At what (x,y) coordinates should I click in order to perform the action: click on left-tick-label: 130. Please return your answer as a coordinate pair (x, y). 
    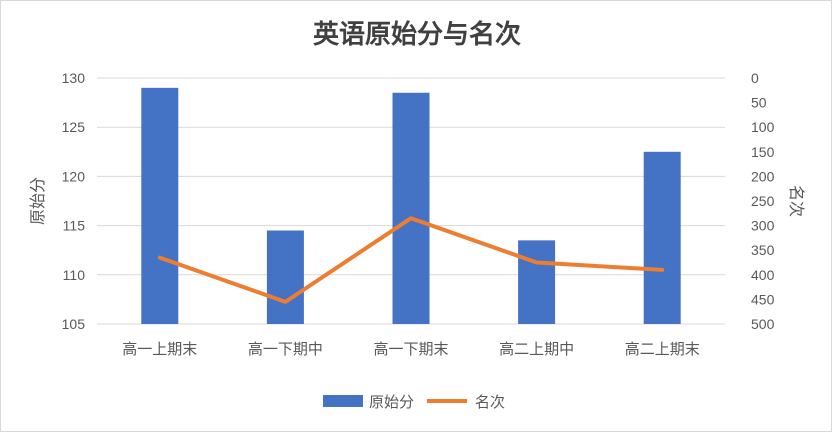
    Looking at the image, I should click on (74, 78).